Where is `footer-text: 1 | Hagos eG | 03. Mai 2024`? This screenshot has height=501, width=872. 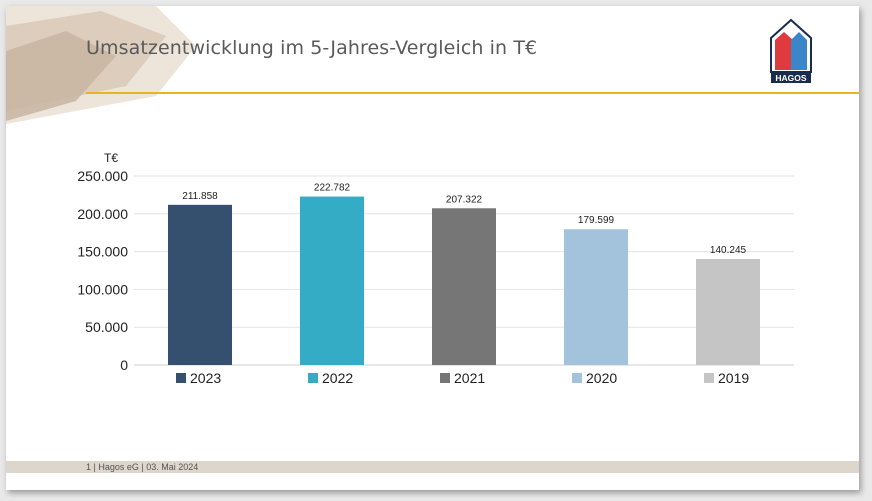 footer-text: 1 | Hagos eG | 03. Mai 2024 is located at coordinates (142, 467).